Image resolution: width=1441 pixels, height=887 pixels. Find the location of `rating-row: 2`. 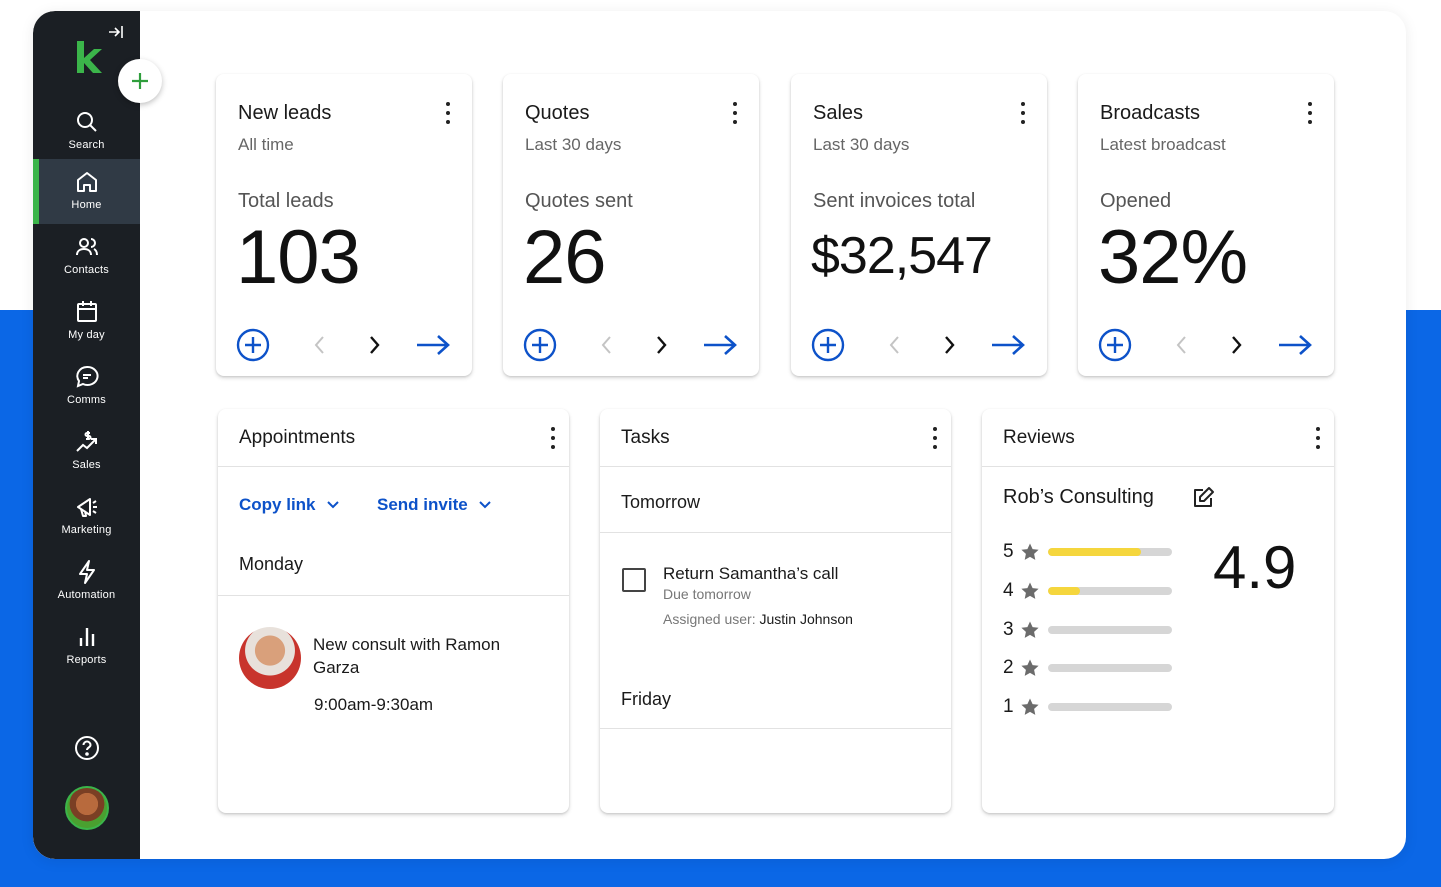

rating-row: 2 is located at coordinates (1087, 668).